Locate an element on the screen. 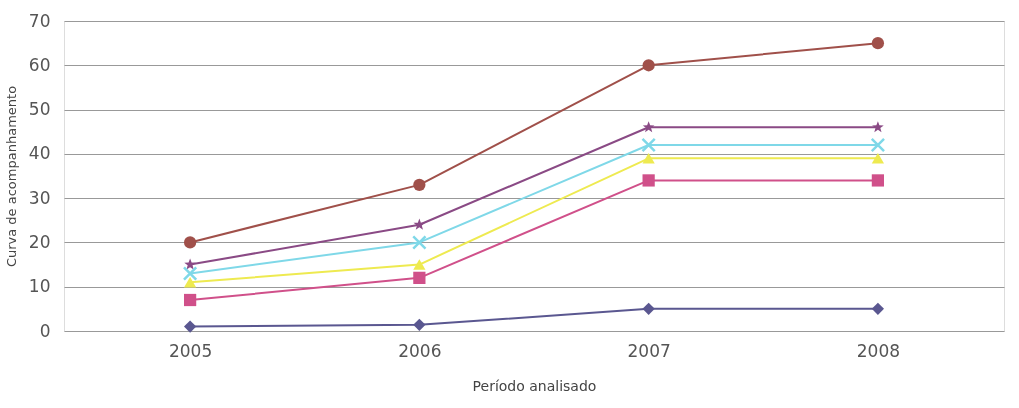 This screenshot has height=408, width=1019. x-tick-label: 2008 is located at coordinates (878, 350).